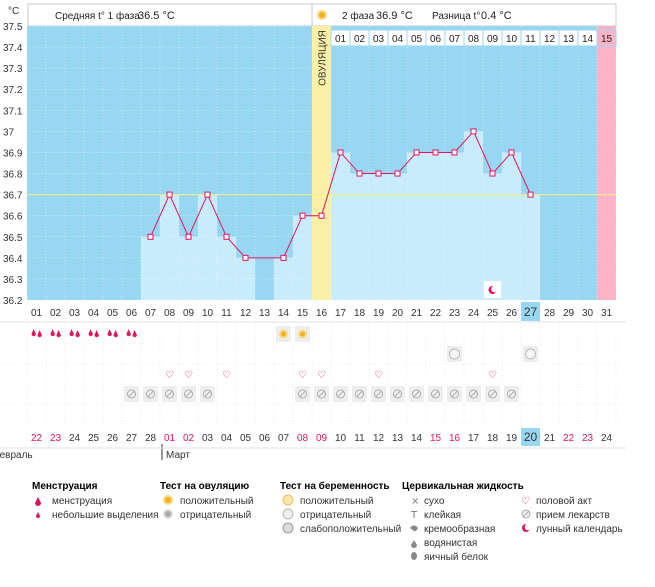 This screenshot has width=655, height=587. What do you see at coordinates (512, 39) in the screenshot?
I see `phase2-day-label: 10` at bounding box center [512, 39].